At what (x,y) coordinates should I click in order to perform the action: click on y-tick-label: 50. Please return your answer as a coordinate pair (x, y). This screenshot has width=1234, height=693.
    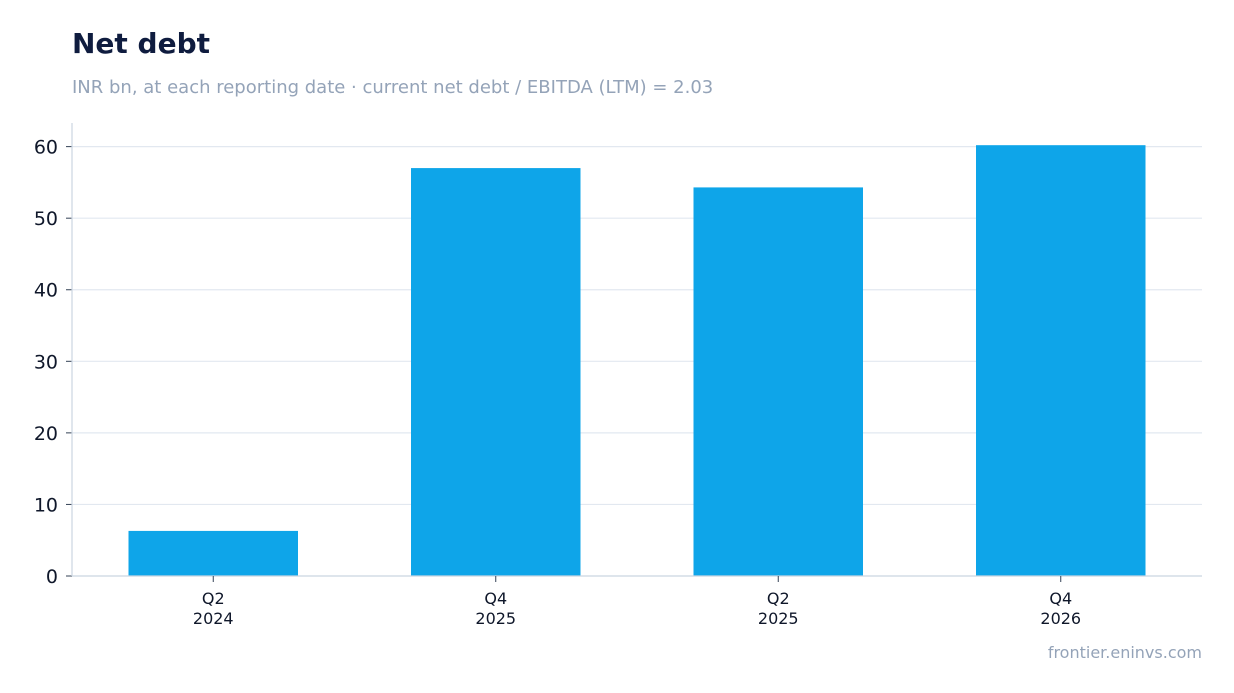
    Looking at the image, I should click on (46, 219).